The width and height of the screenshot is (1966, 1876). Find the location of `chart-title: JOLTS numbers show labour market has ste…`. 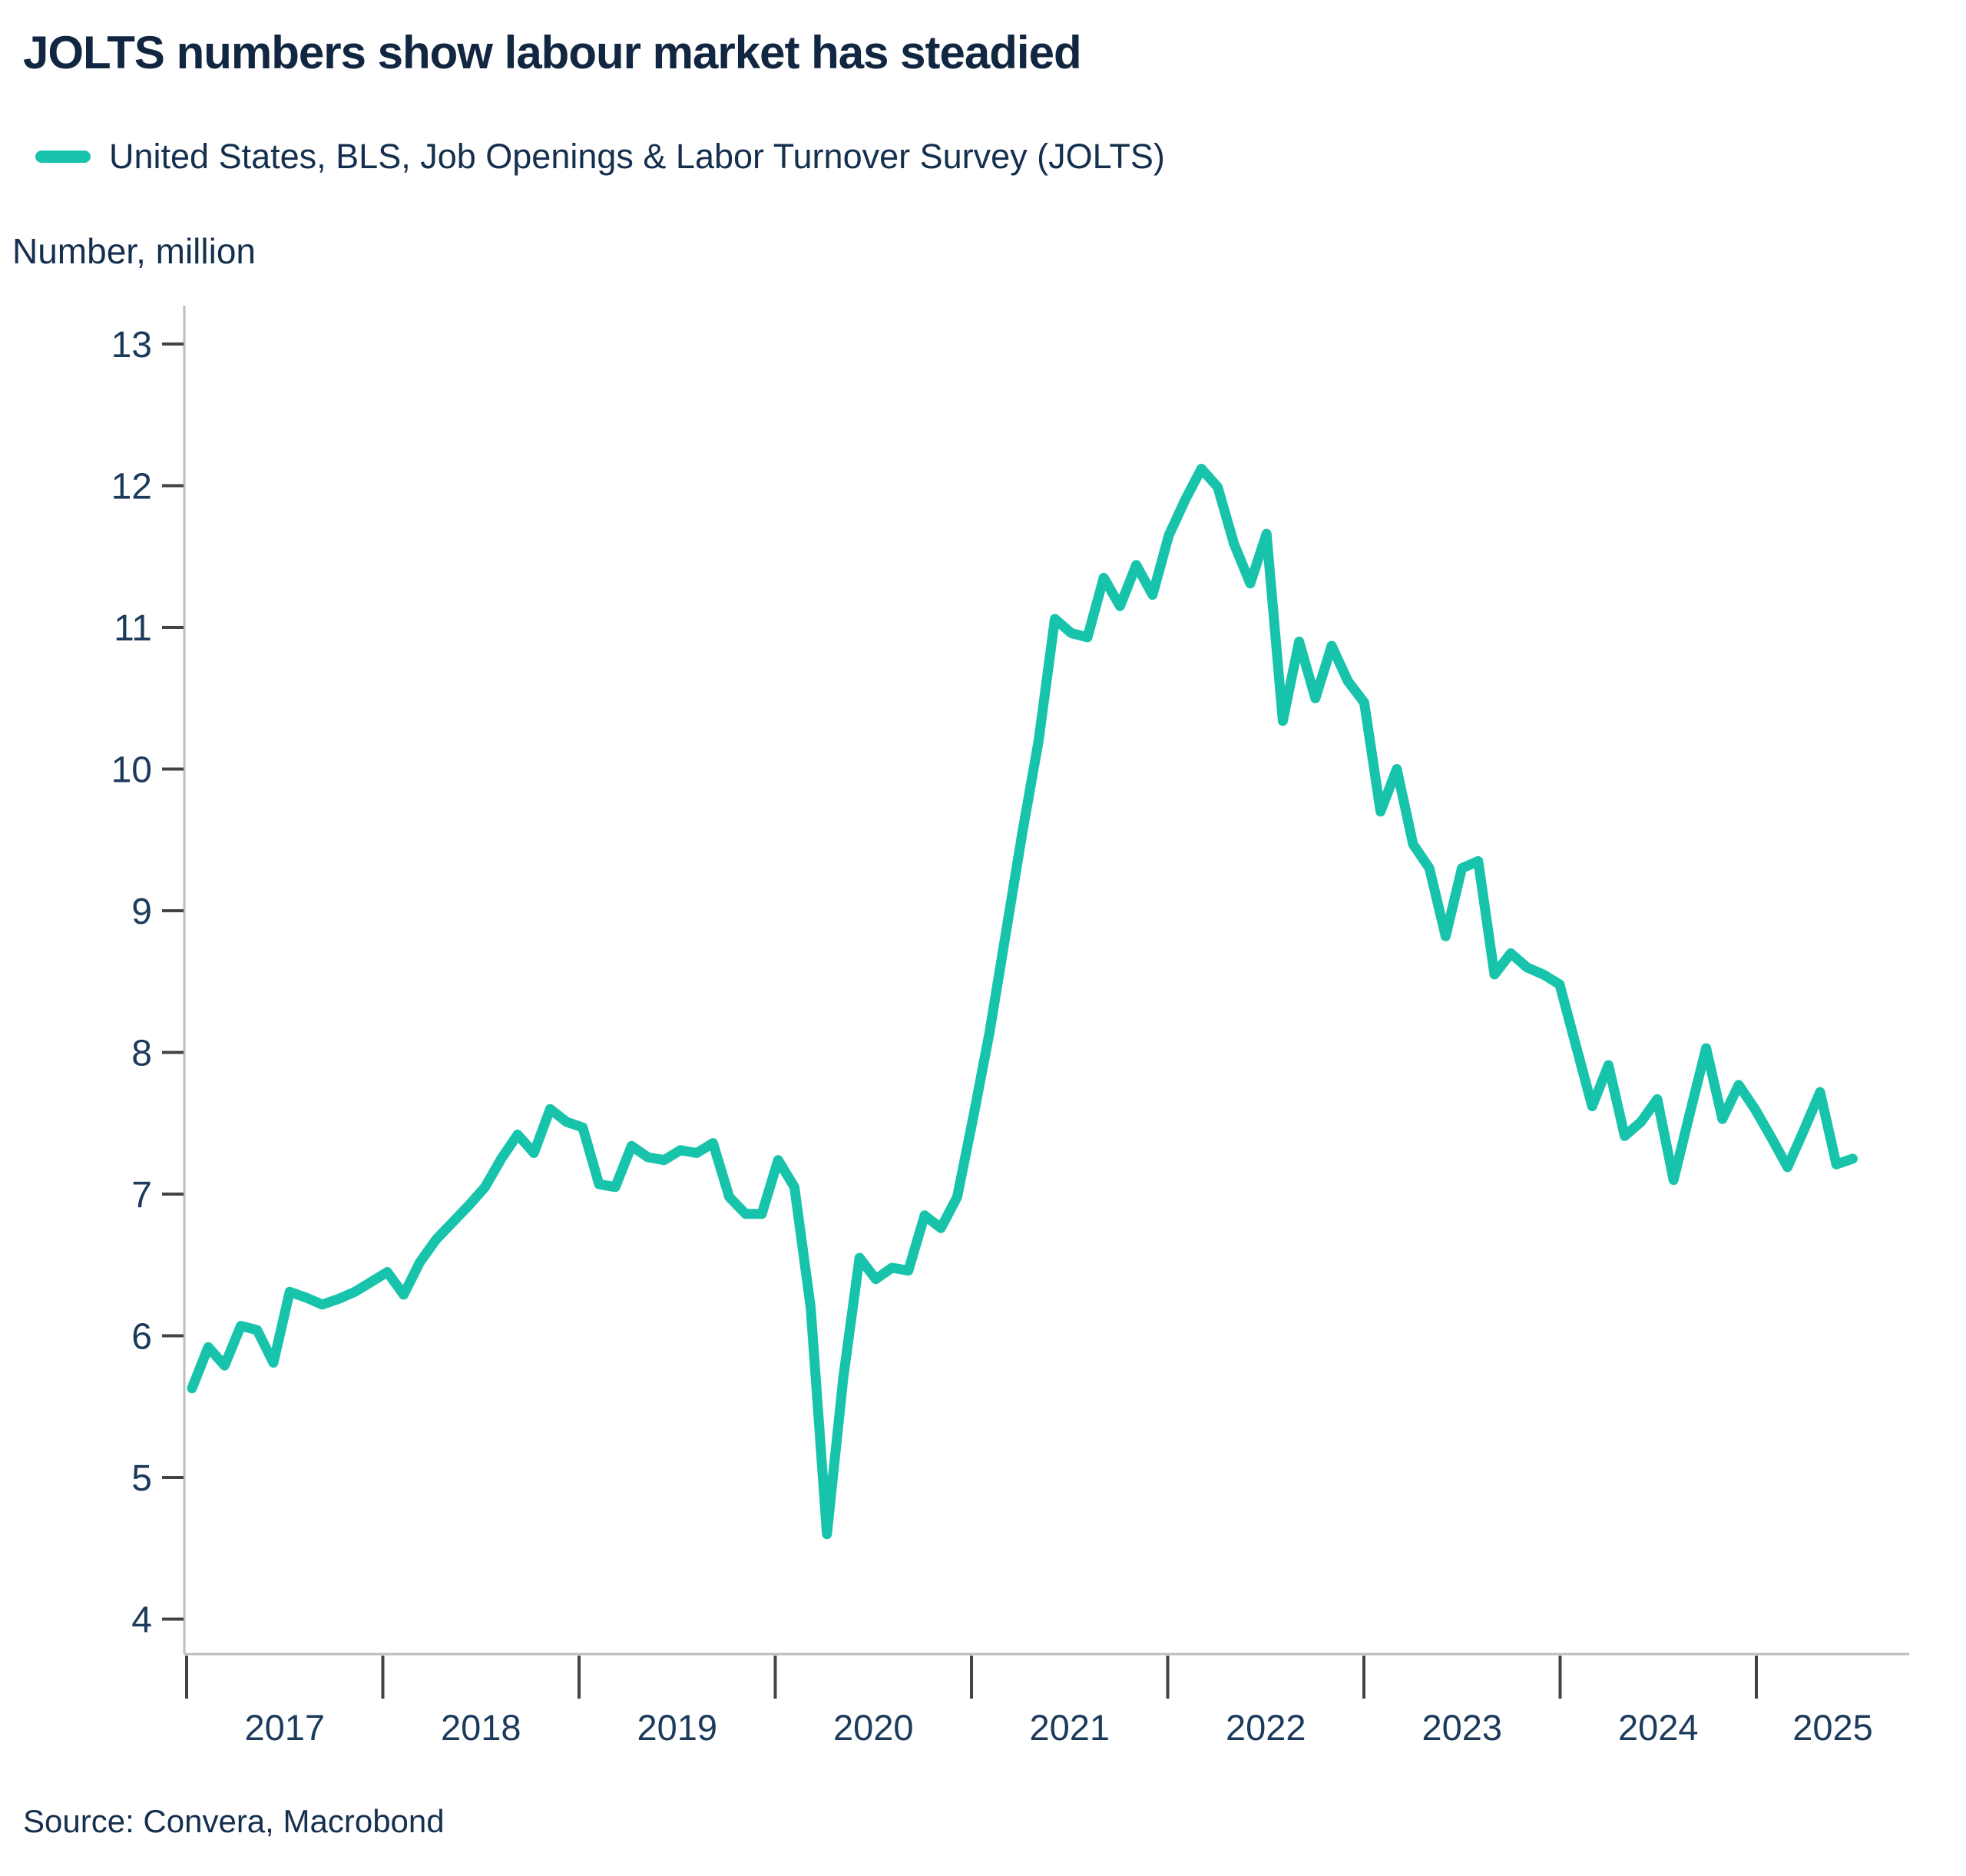

chart-title: JOLTS numbers show labour market has ste… is located at coordinates (552, 52).